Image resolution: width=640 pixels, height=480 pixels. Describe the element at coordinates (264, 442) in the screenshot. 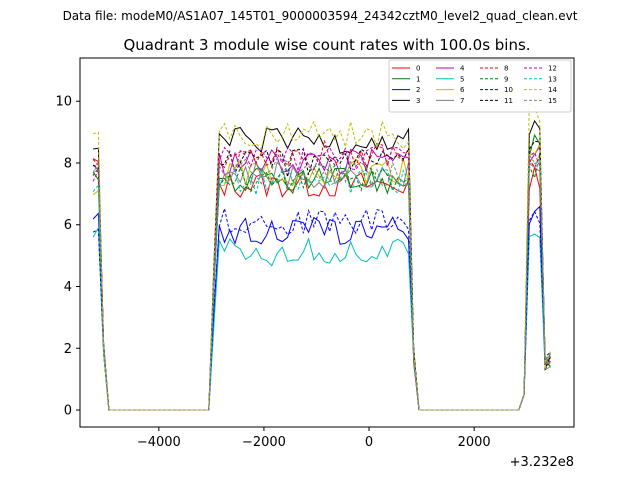

I see `x-tick-label: −2000` at that location.